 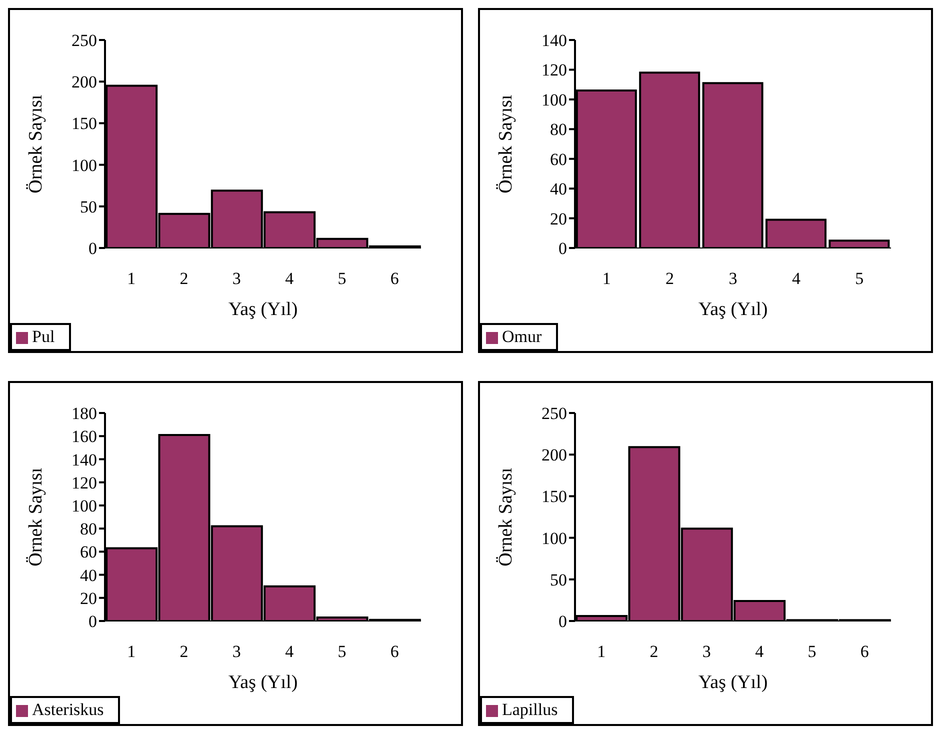 I want to click on legend-label: Pul, so click(x=43, y=336).